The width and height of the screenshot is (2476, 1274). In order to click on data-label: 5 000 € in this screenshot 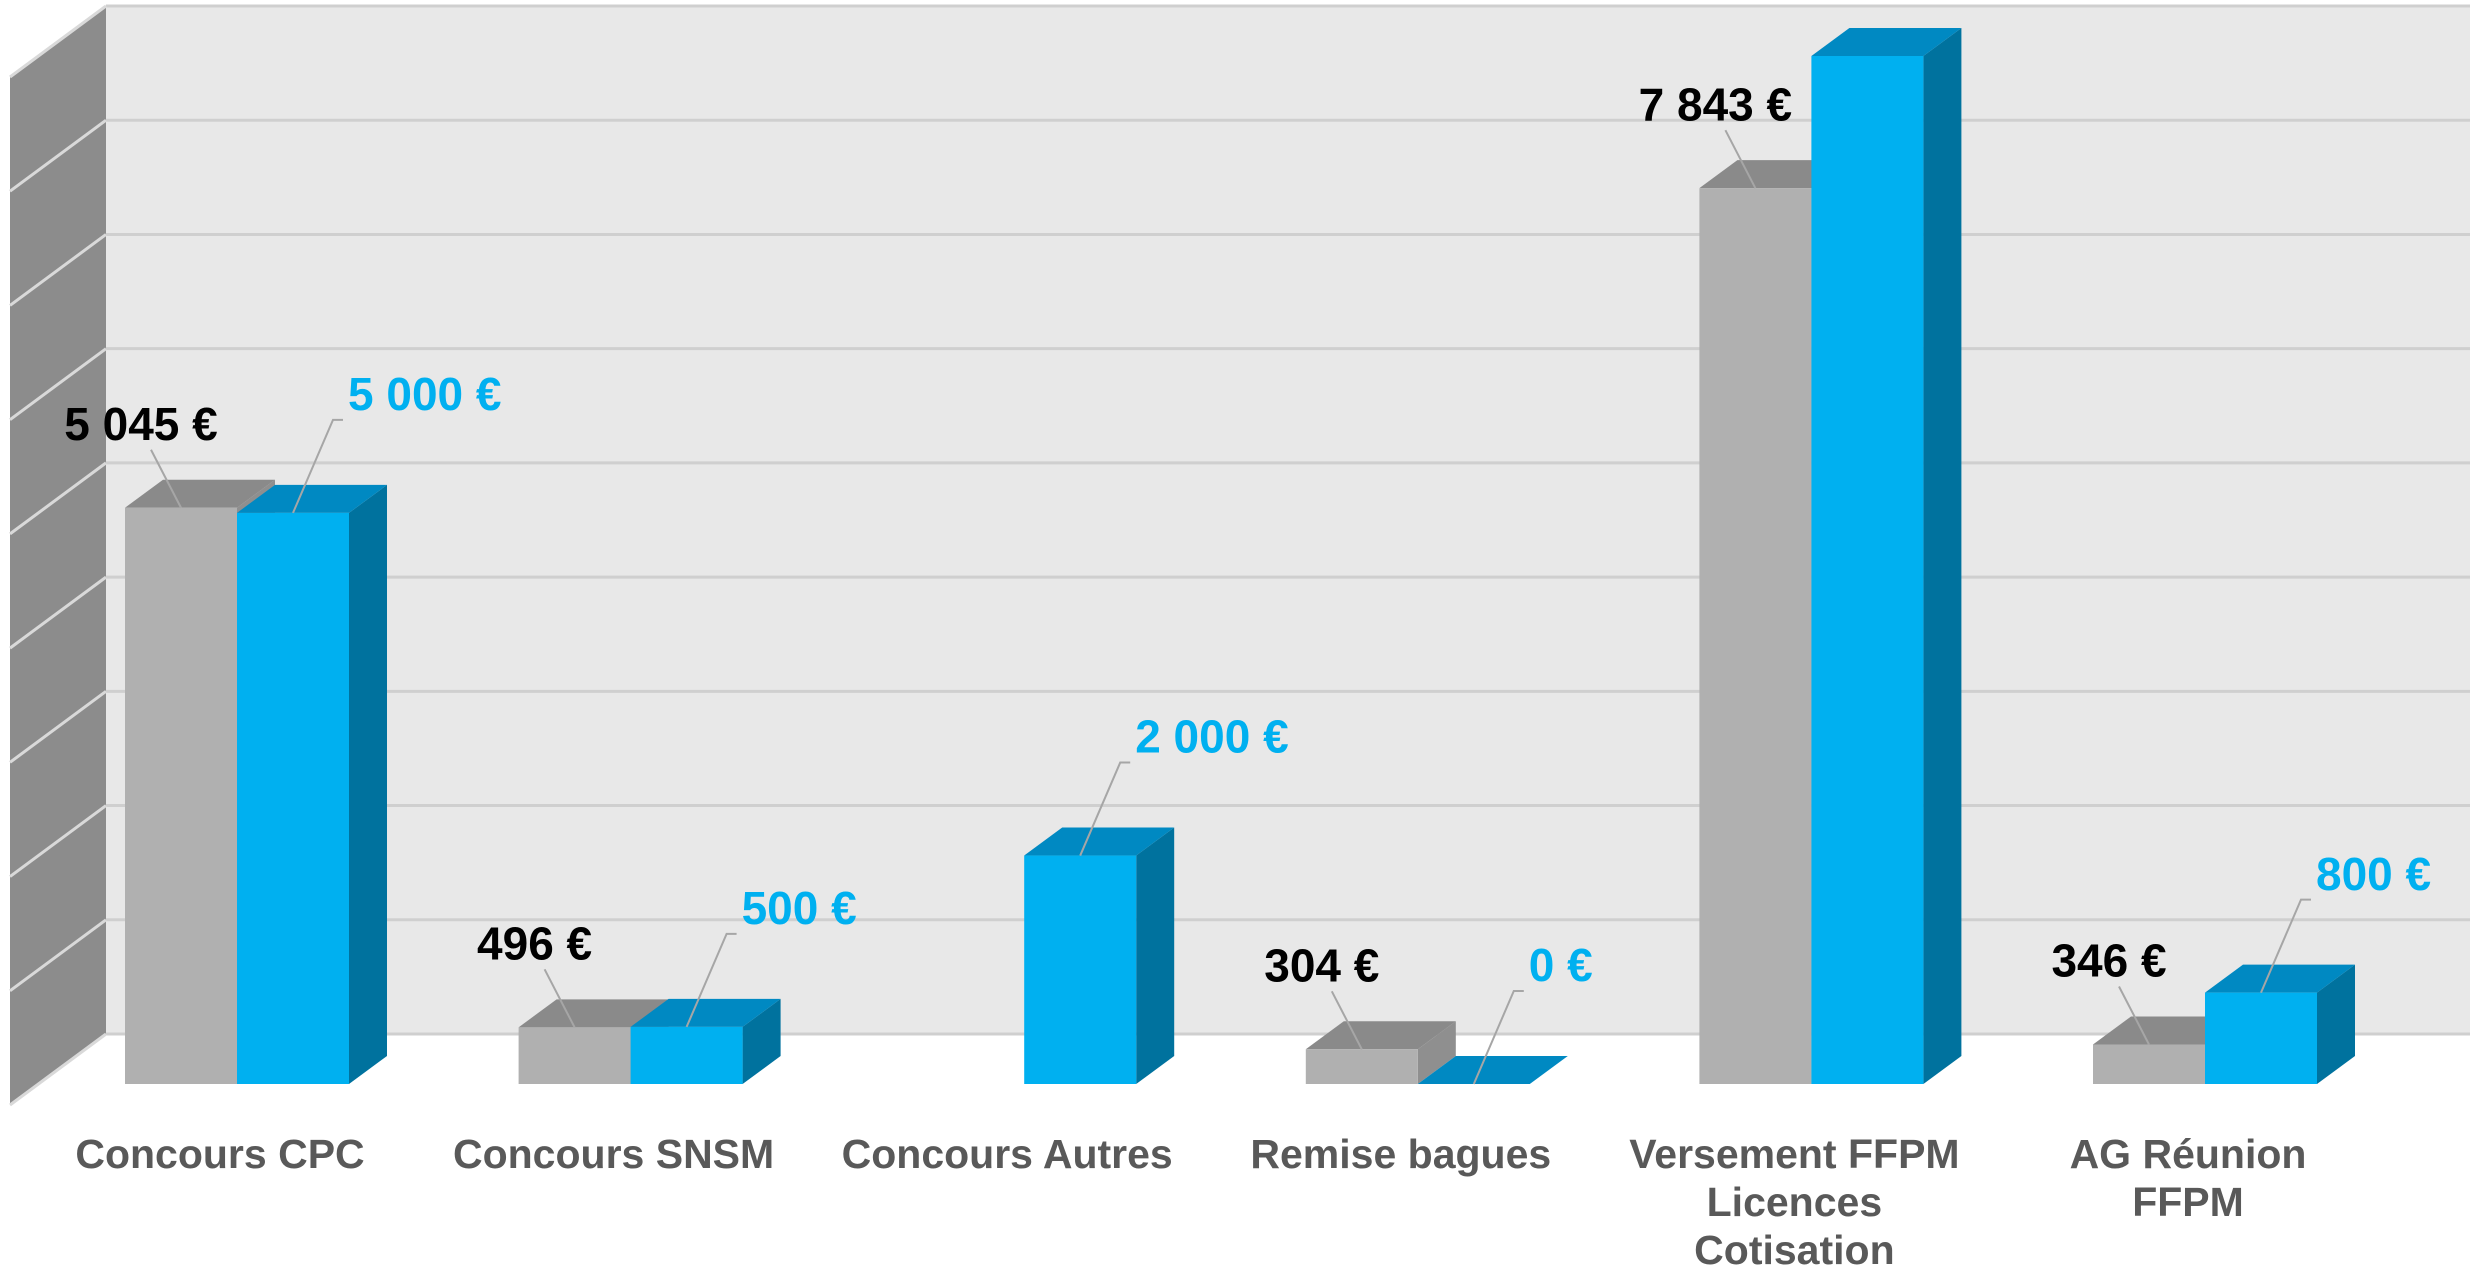, I will do `click(424, 394)`.